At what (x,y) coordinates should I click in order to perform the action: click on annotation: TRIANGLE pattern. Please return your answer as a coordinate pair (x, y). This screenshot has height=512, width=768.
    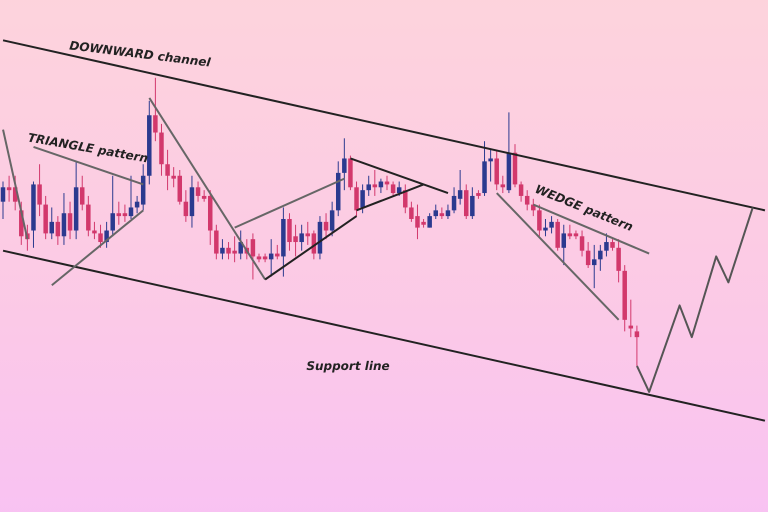
    Looking at the image, I should click on (88, 148).